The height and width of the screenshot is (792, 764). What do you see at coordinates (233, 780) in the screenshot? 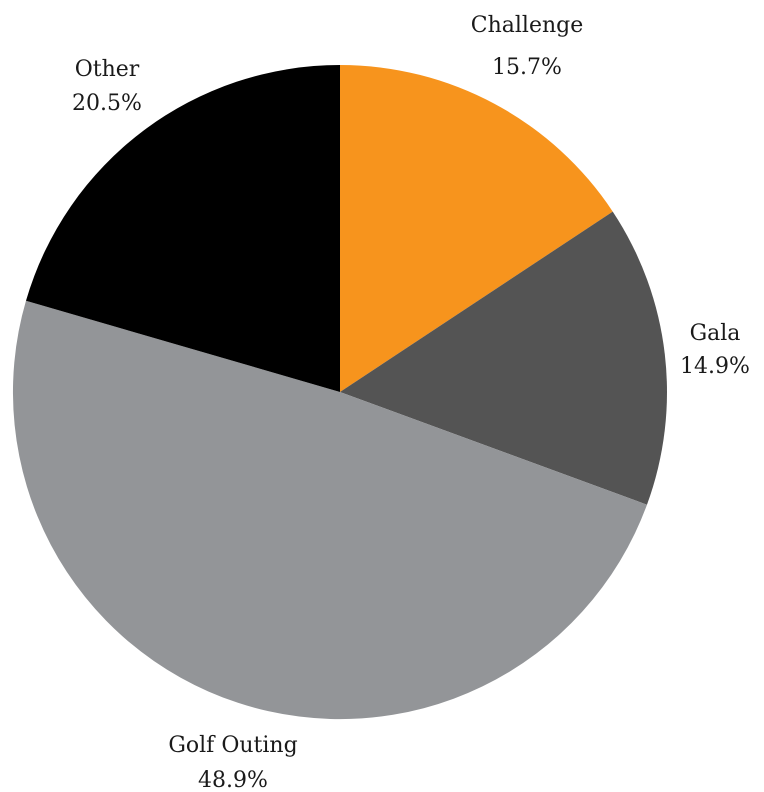
I see `slice-value-golf-outing: 48.9%` at bounding box center [233, 780].